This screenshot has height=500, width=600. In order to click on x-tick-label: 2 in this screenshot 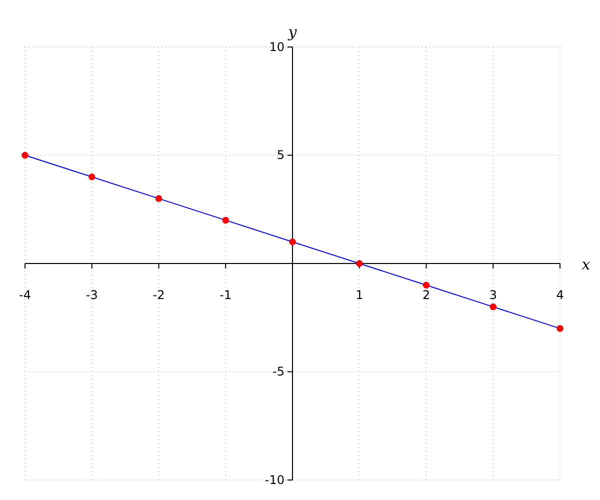, I will do `click(426, 295)`.